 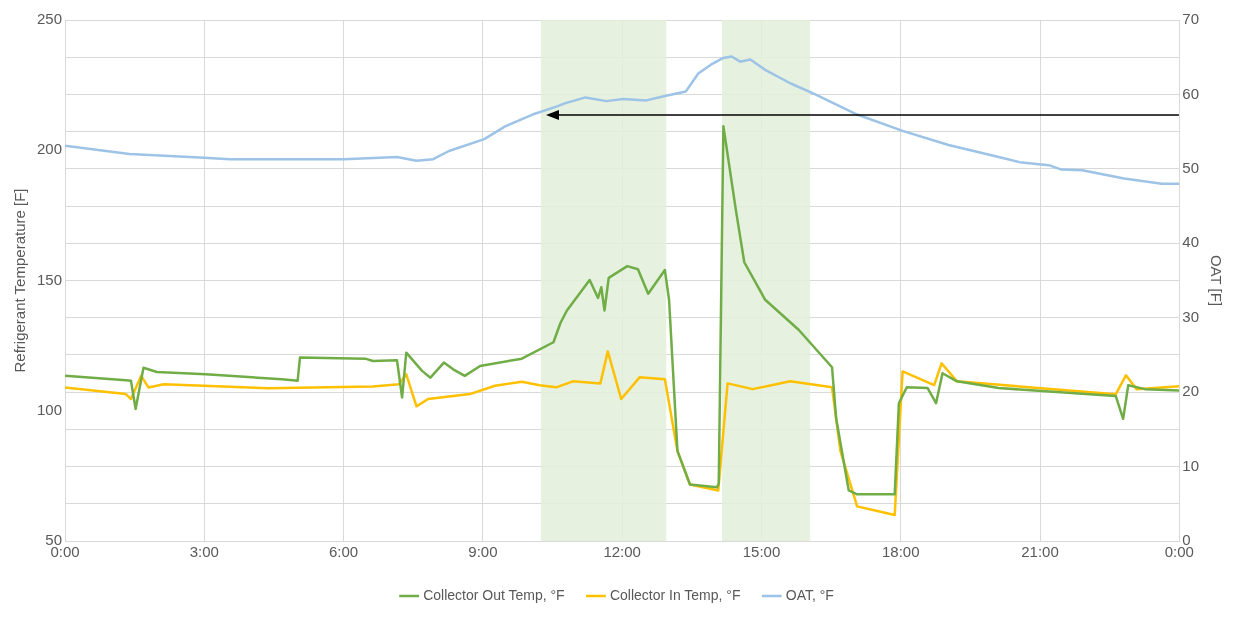 What do you see at coordinates (622, 552) in the screenshot?
I see `x-tick-label: 12:00` at bounding box center [622, 552].